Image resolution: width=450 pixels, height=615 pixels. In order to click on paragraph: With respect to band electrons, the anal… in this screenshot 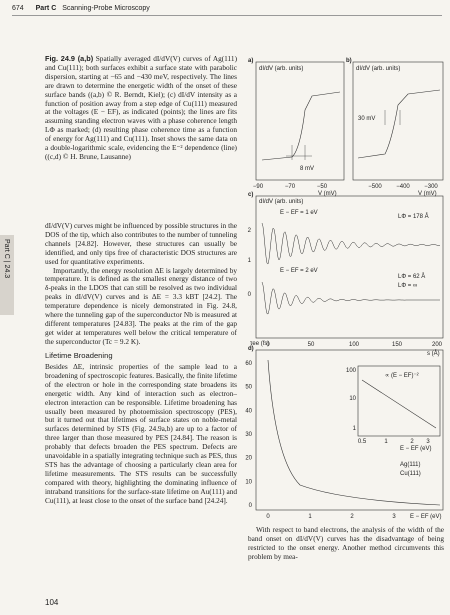, I will do `click(346, 543)`.